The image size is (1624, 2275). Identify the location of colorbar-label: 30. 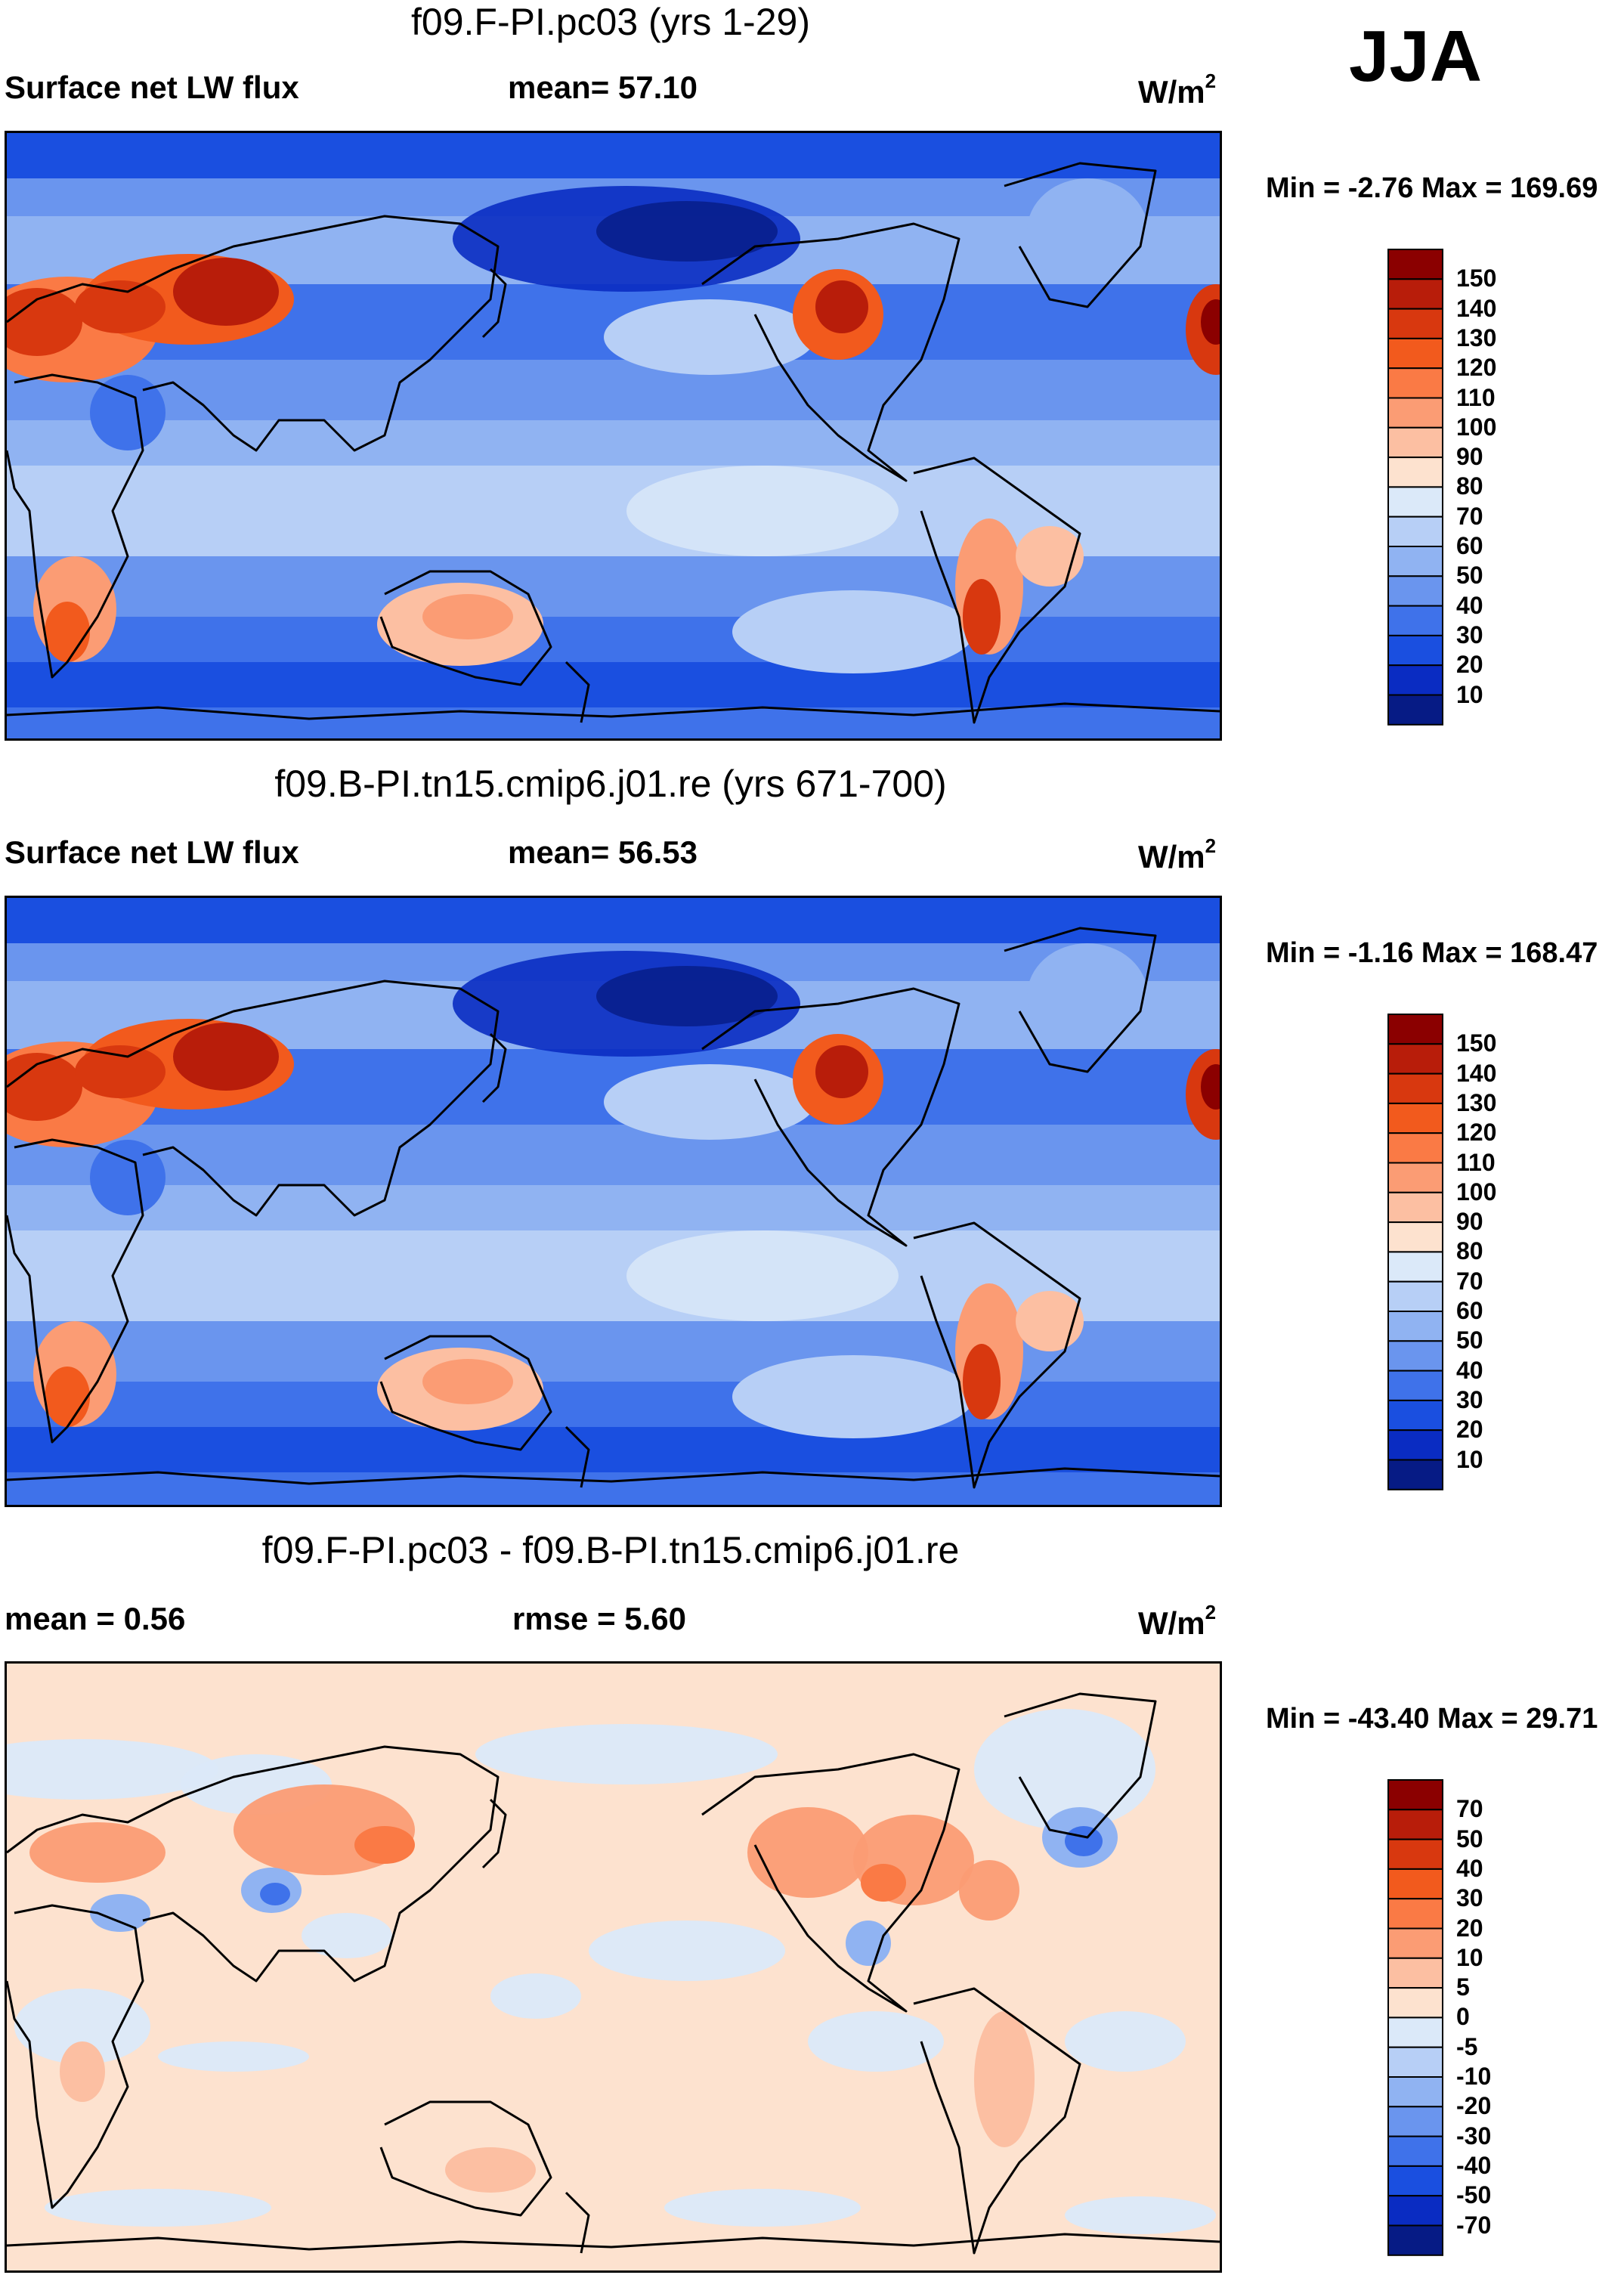
(1469, 1898).